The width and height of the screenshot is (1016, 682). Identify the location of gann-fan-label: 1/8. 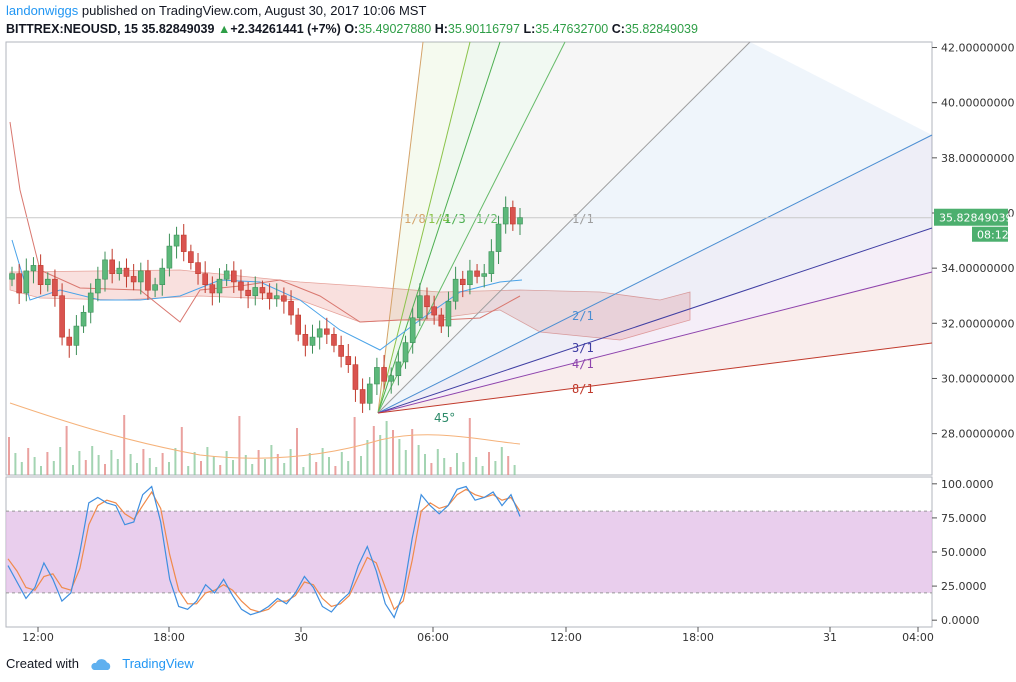
(415, 219).